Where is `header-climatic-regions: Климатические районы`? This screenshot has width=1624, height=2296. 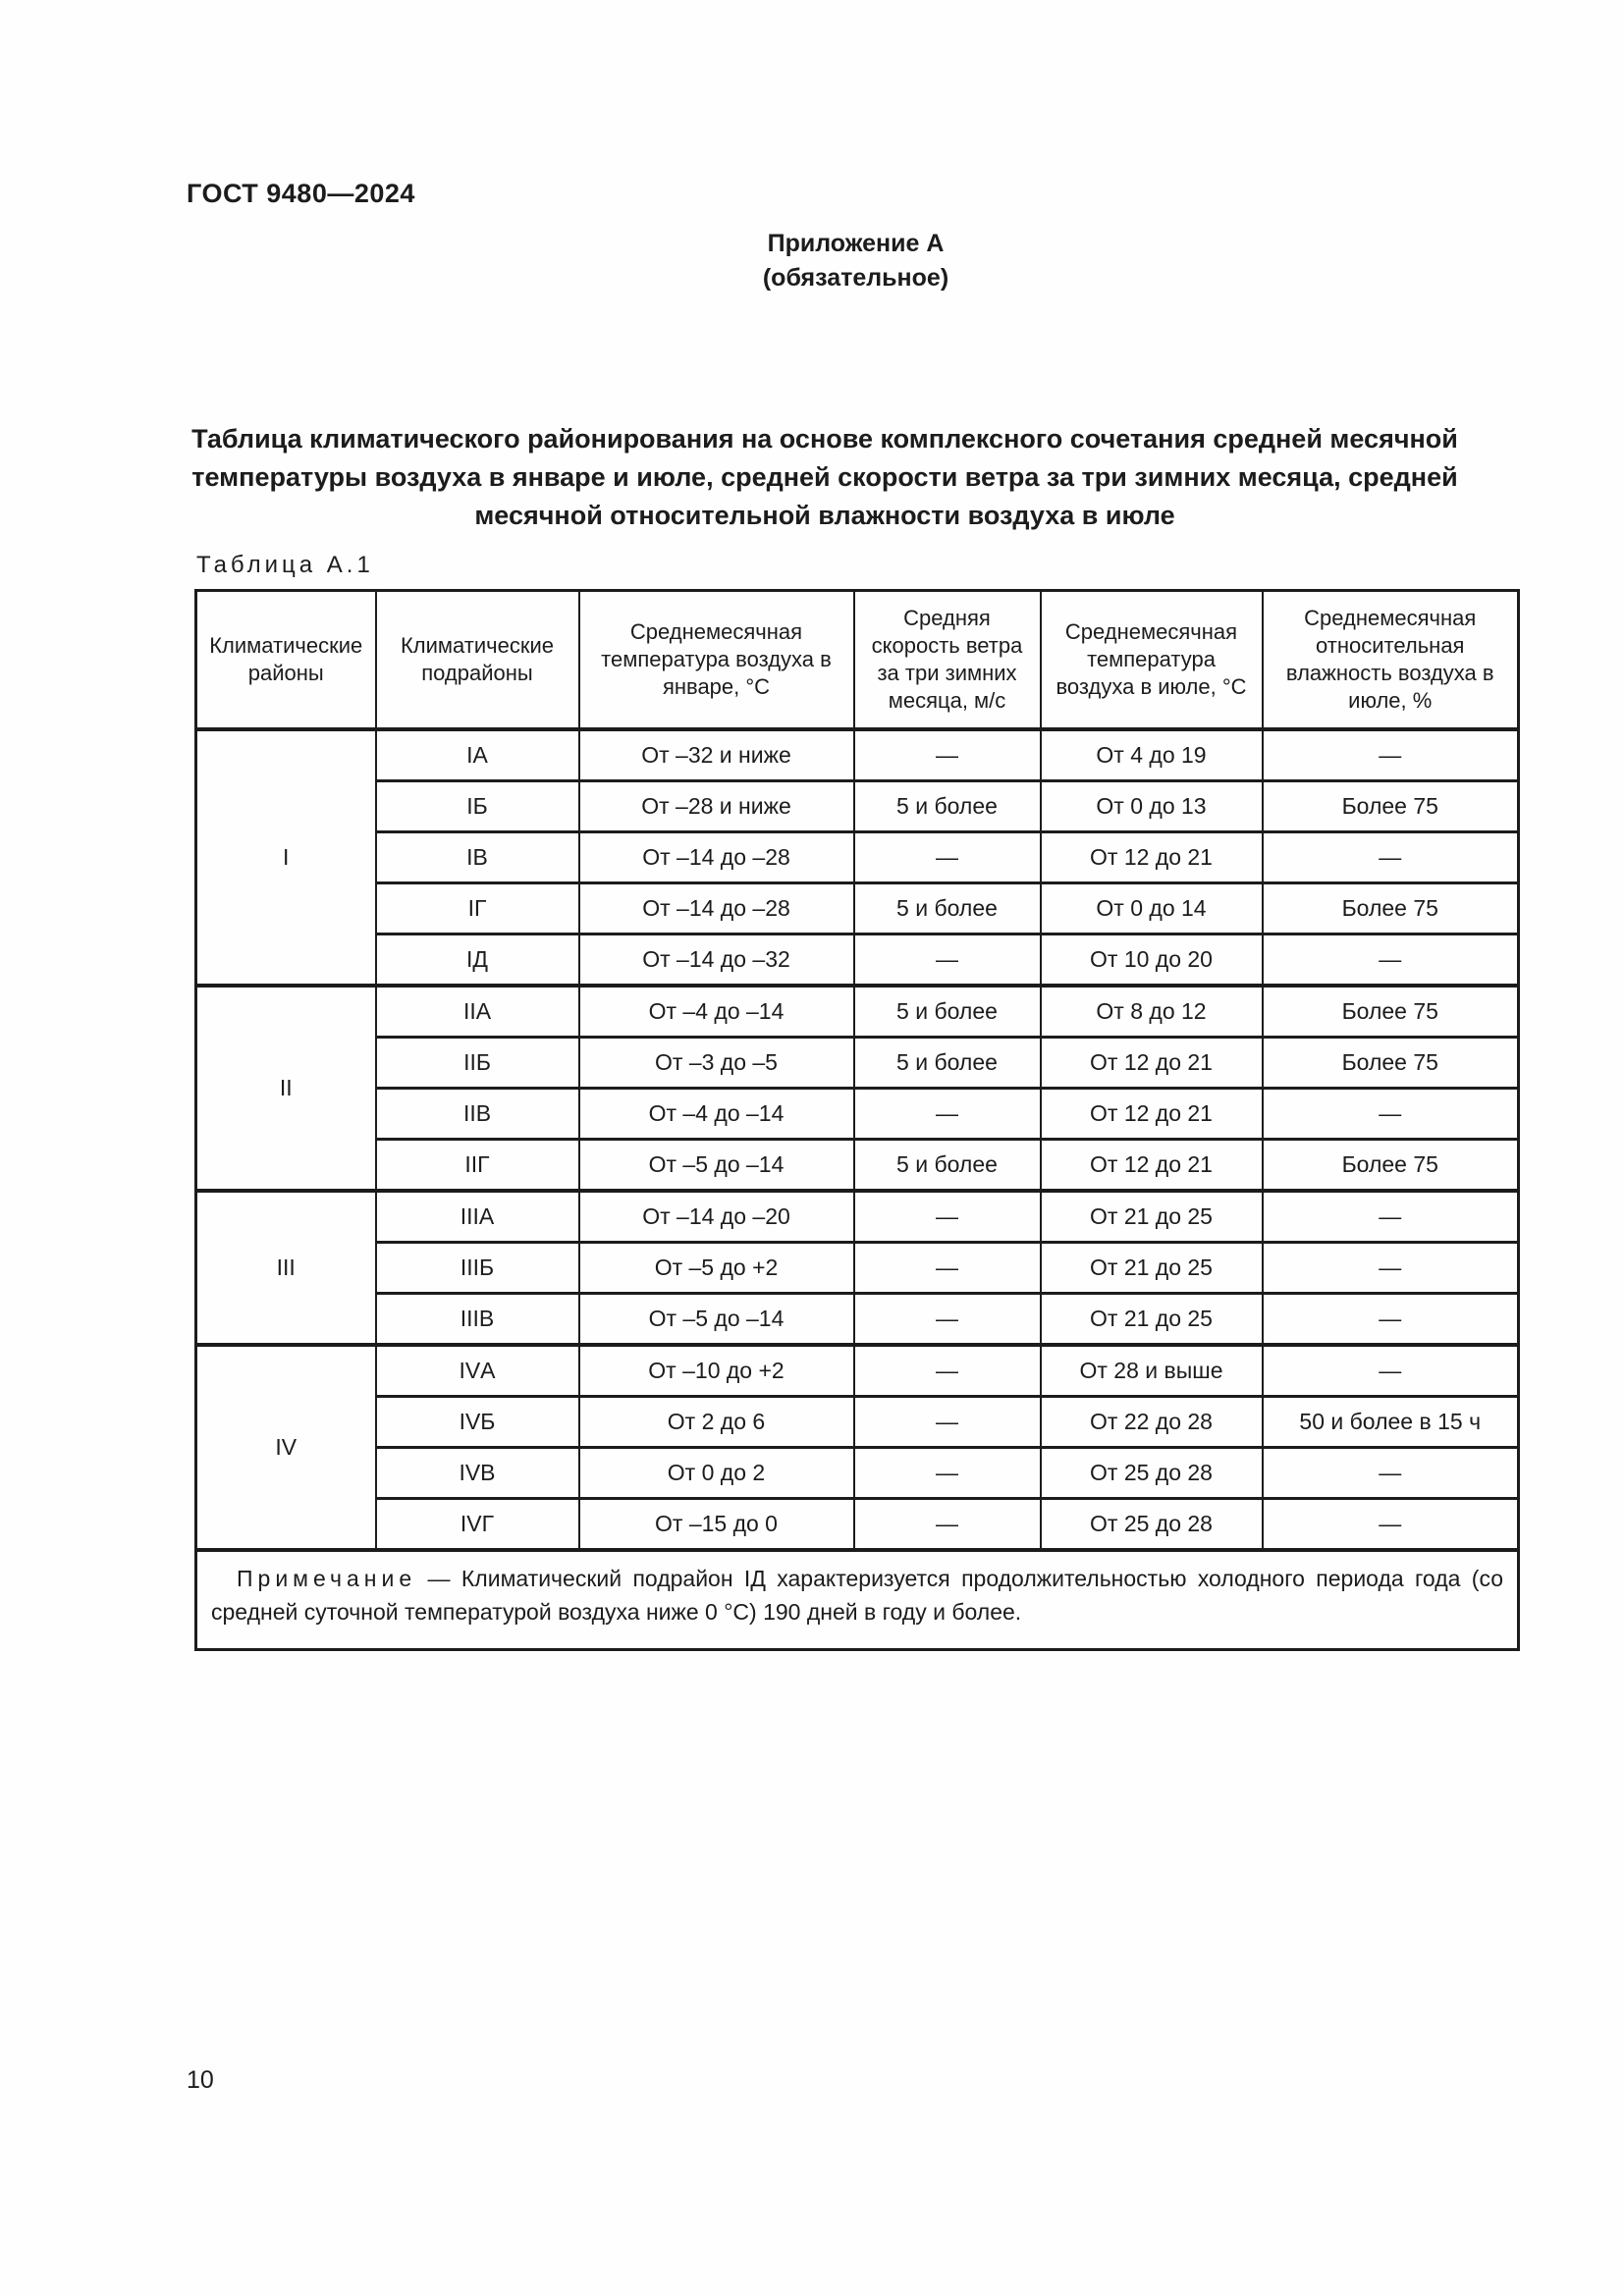 header-climatic-regions: Климатические районы is located at coordinates (285, 660).